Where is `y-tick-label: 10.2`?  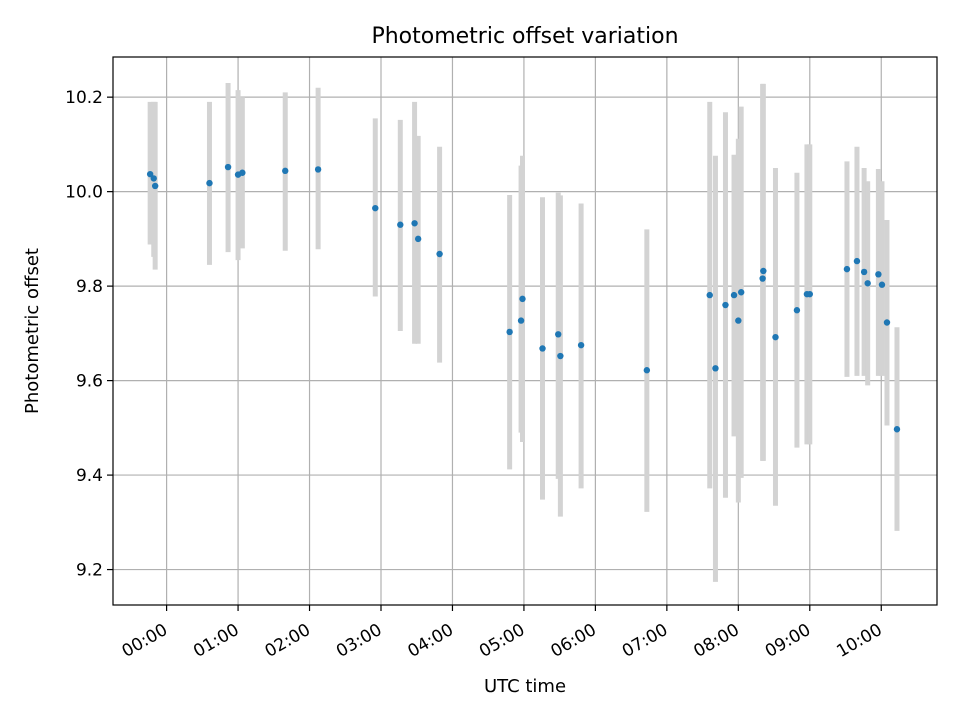 y-tick-label: 10.2 is located at coordinates (84, 98).